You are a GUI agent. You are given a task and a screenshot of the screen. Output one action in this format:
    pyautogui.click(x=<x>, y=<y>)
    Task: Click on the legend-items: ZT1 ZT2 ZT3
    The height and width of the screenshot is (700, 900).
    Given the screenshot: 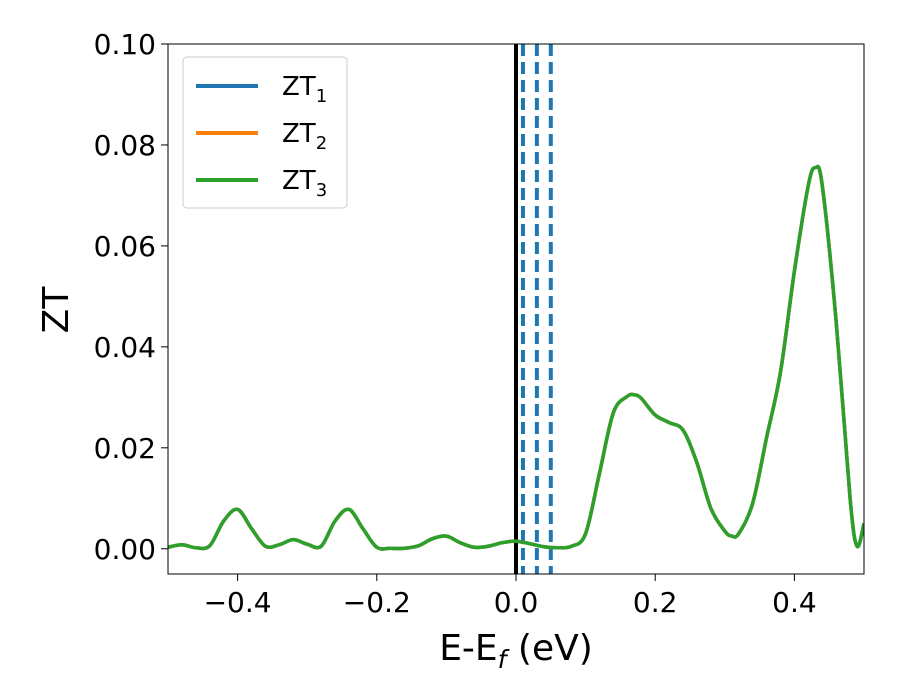 What is the action you would take?
    pyautogui.click(x=261, y=136)
    